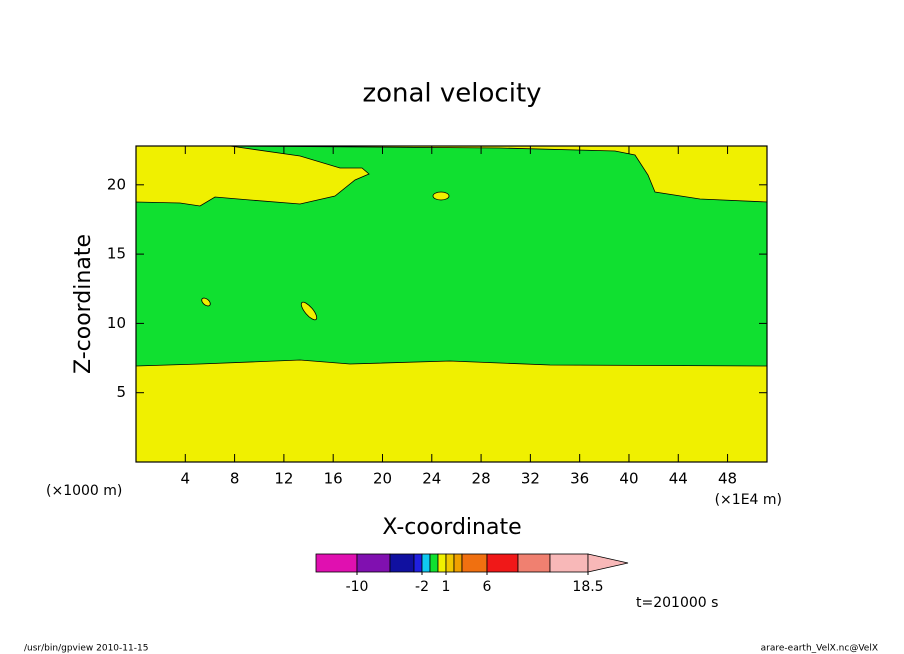  I want to click on colorbar-tick-label: -10, so click(357, 587).